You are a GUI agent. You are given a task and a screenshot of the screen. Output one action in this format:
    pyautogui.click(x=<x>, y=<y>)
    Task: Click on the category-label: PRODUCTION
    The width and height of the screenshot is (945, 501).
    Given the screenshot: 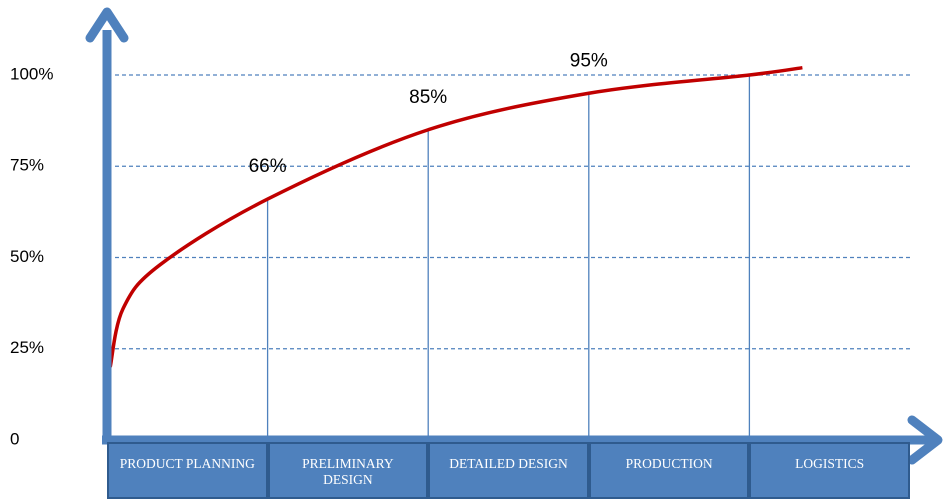 What is the action you would take?
    pyautogui.click(x=669, y=470)
    